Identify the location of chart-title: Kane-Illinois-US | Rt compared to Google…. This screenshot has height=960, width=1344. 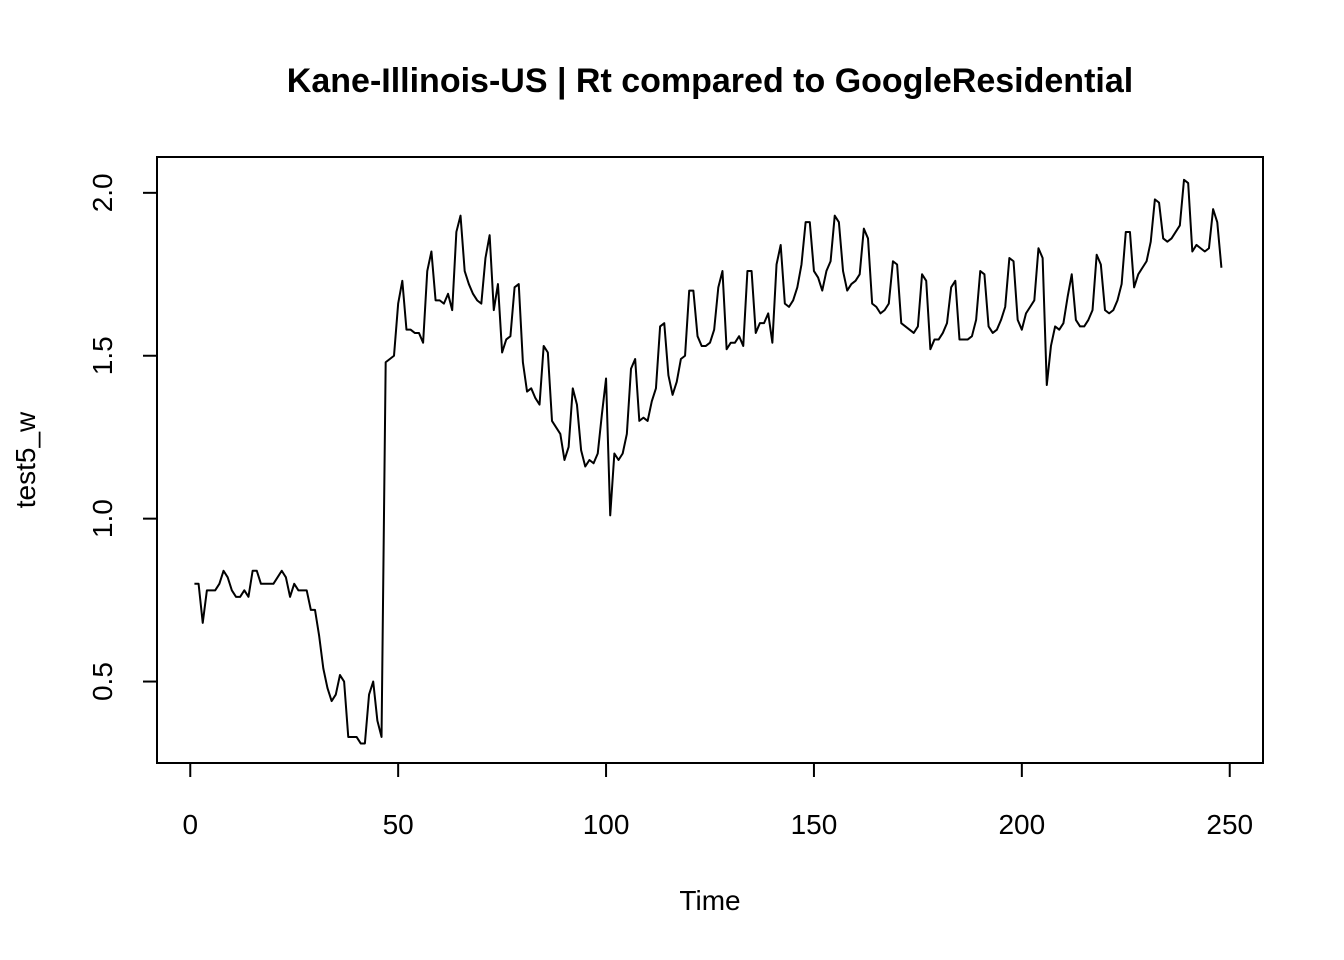
(710, 81).